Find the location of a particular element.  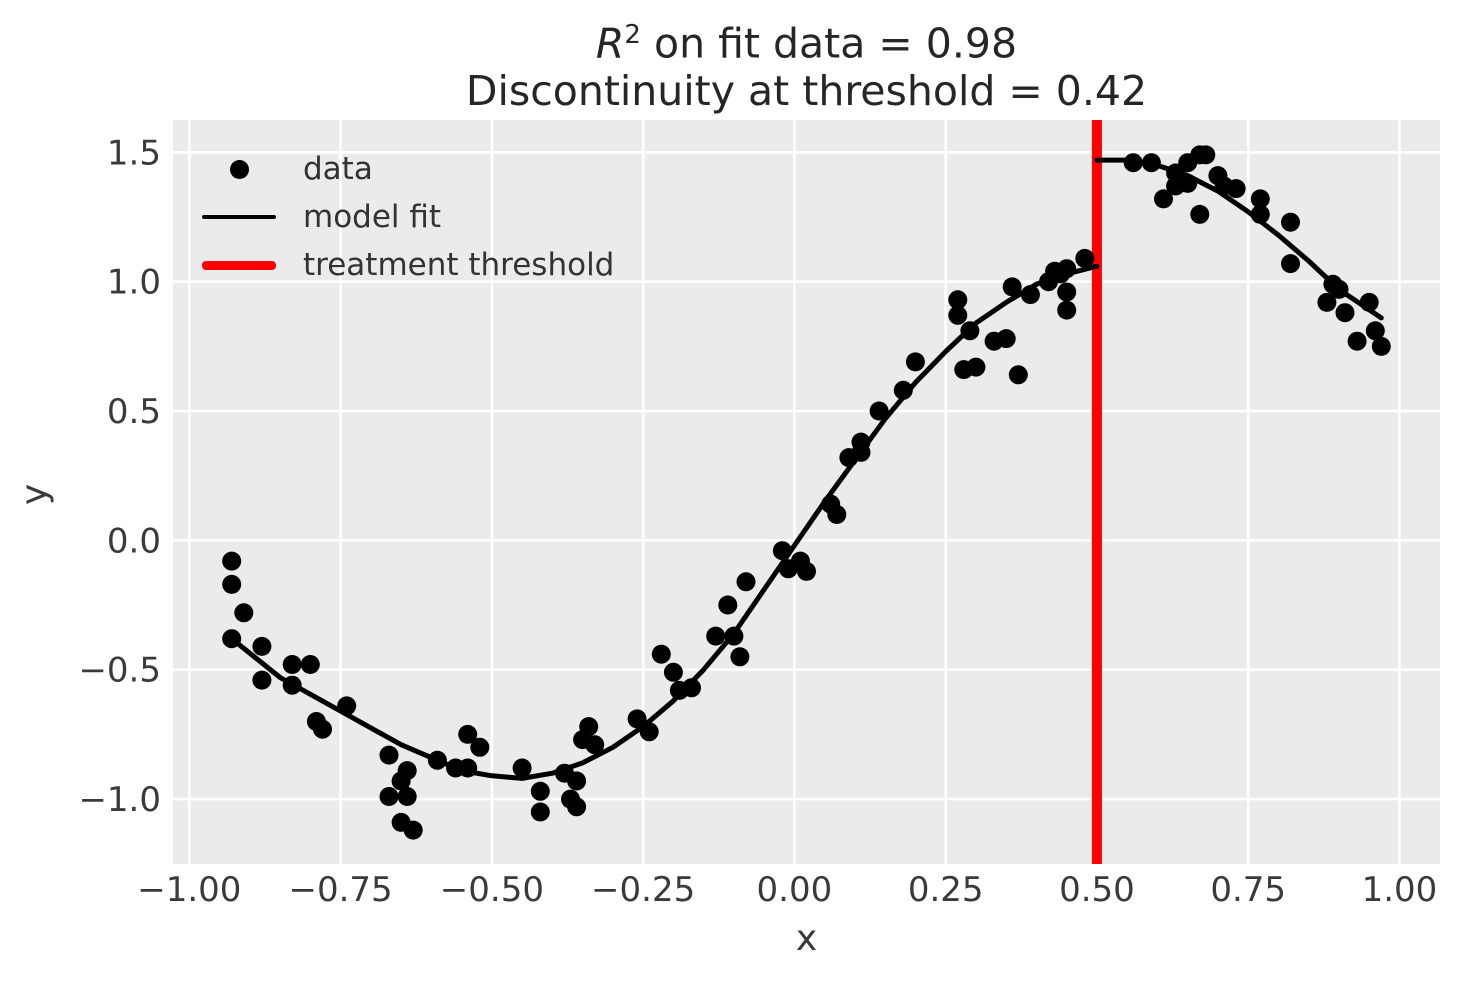

data-marker-swatch is located at coordinates (239, 169).